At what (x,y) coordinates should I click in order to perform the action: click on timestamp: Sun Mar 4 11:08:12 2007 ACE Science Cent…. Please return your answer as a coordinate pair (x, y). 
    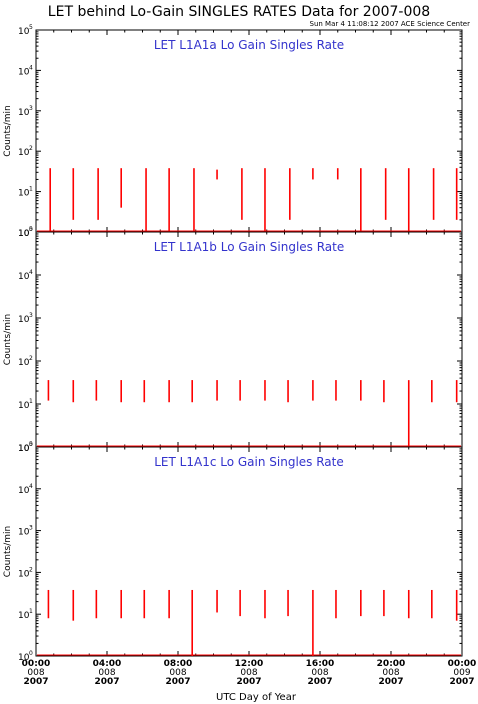
    Looking at the image, I should click on (390, 24).